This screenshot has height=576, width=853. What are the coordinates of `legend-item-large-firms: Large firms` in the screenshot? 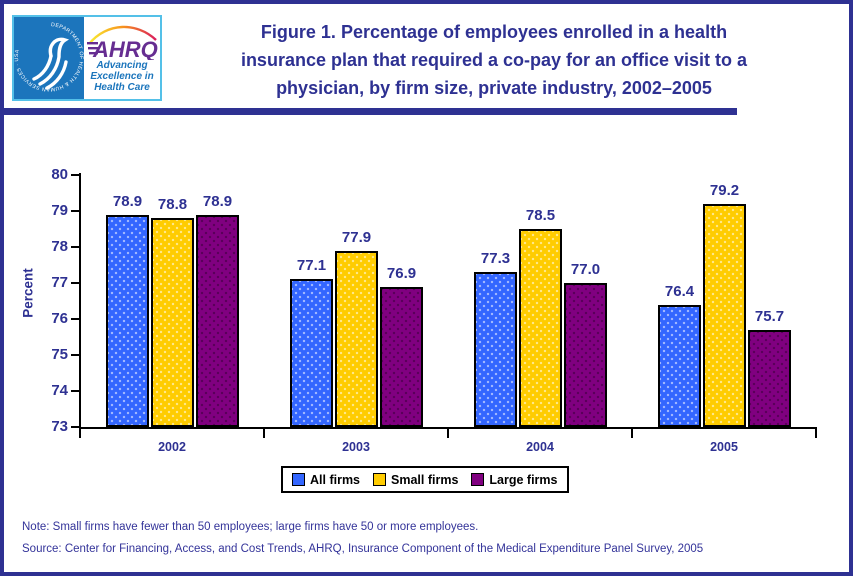 It's located at (514, 479).